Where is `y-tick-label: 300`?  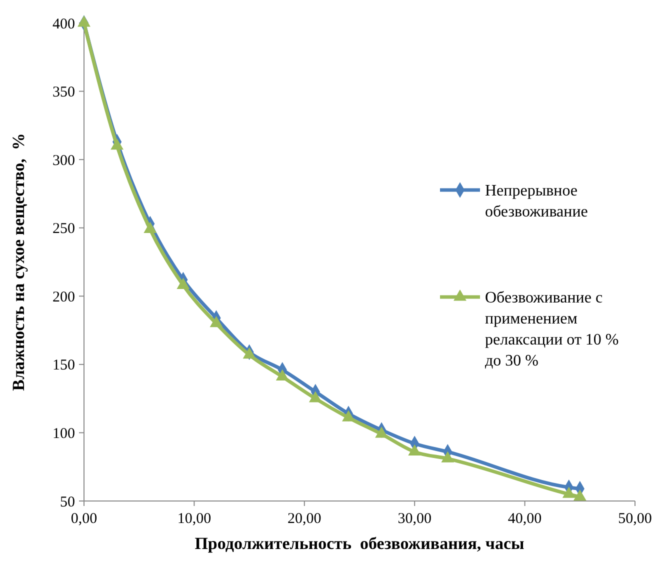 y-tick-label: 300 is located at coordinates (63, 160).